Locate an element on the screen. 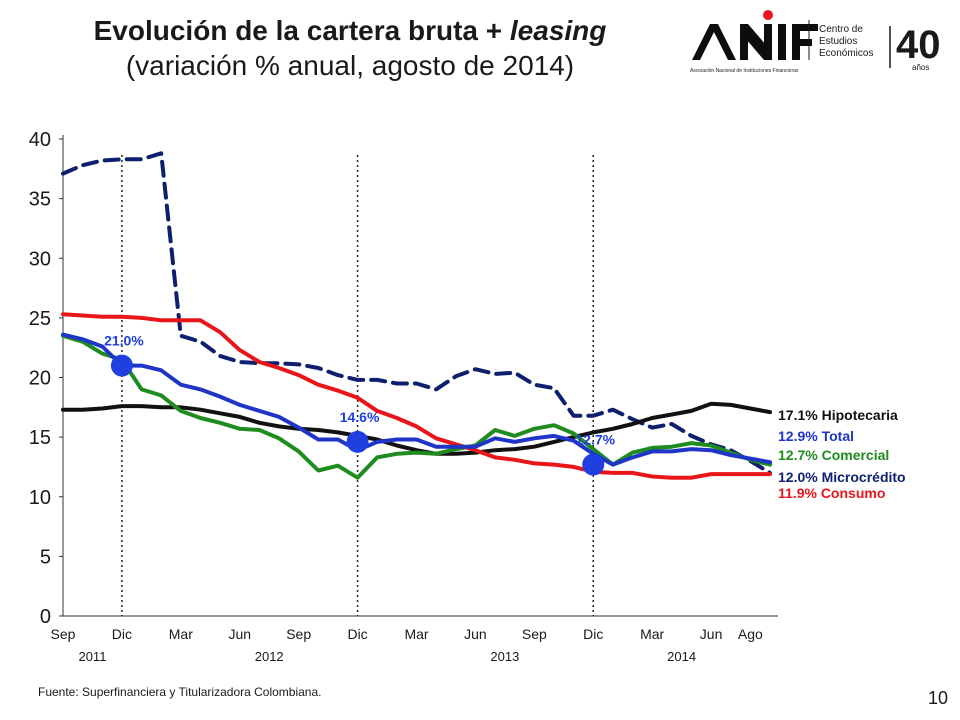 This screenshot has width=960, height=720. end-label-hipotecaria: 17.1% Hipotecaria is located at coordinates (838, 415).